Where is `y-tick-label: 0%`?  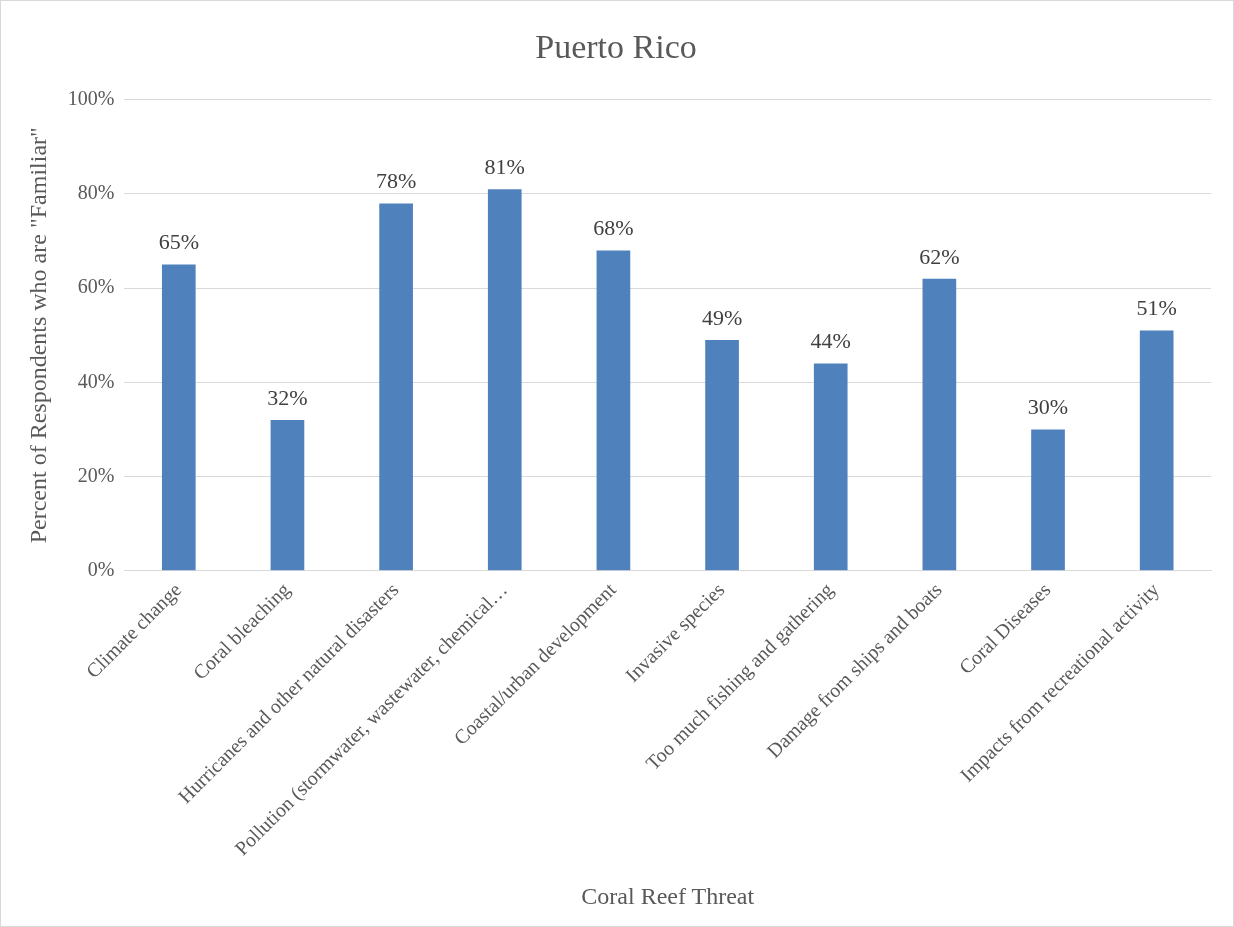 y-tick-label: 0% is located at coordinates (101, 568).